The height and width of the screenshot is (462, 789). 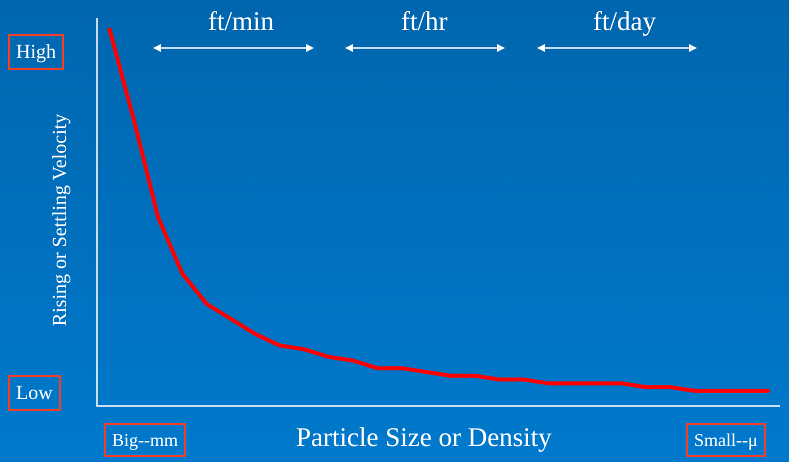 I want to click on annotation: ft/day, so click(x=624, y=21).